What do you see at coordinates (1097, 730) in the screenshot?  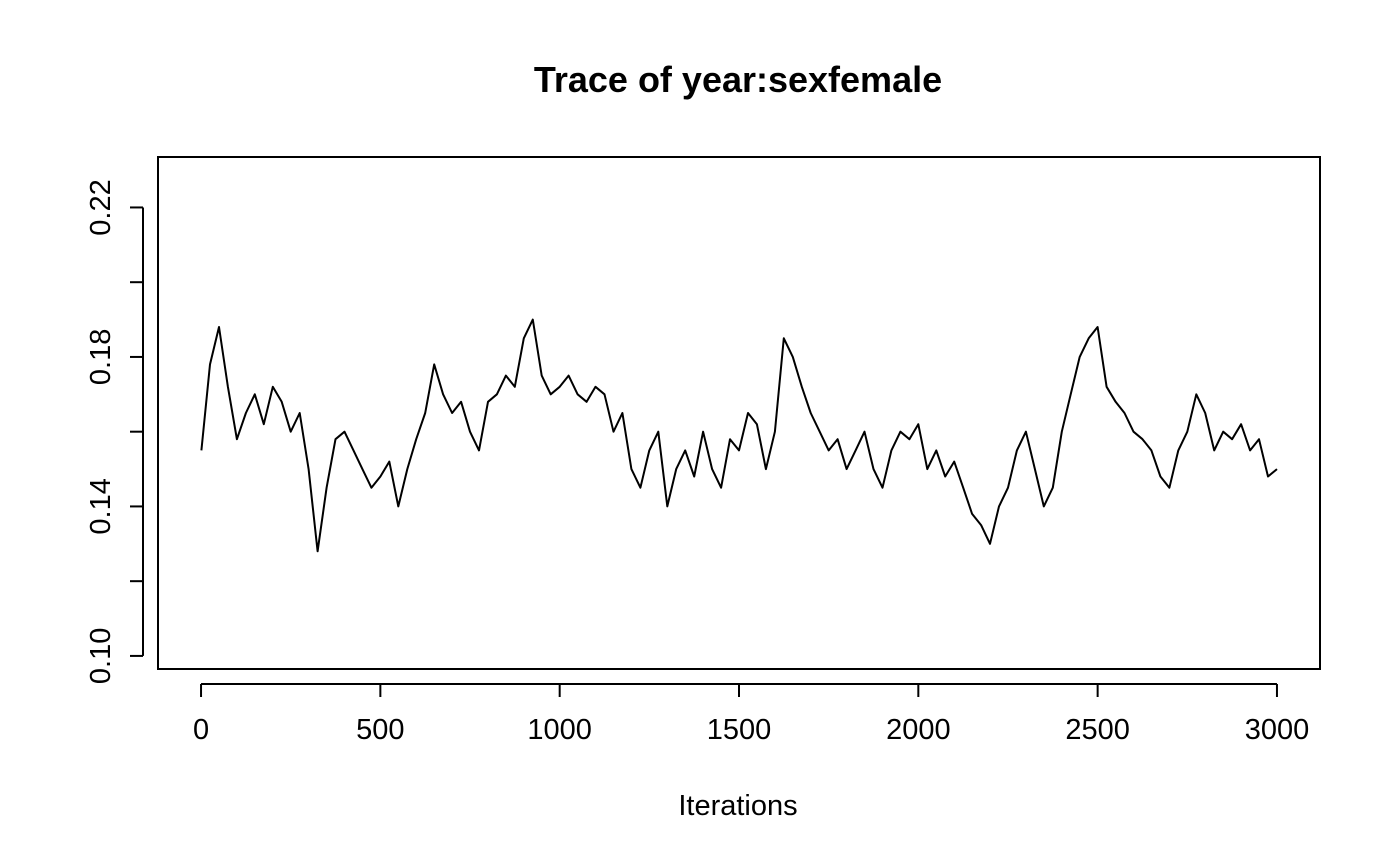 I see `x-tick-label: 2500` at bounding box center [1097, 730].